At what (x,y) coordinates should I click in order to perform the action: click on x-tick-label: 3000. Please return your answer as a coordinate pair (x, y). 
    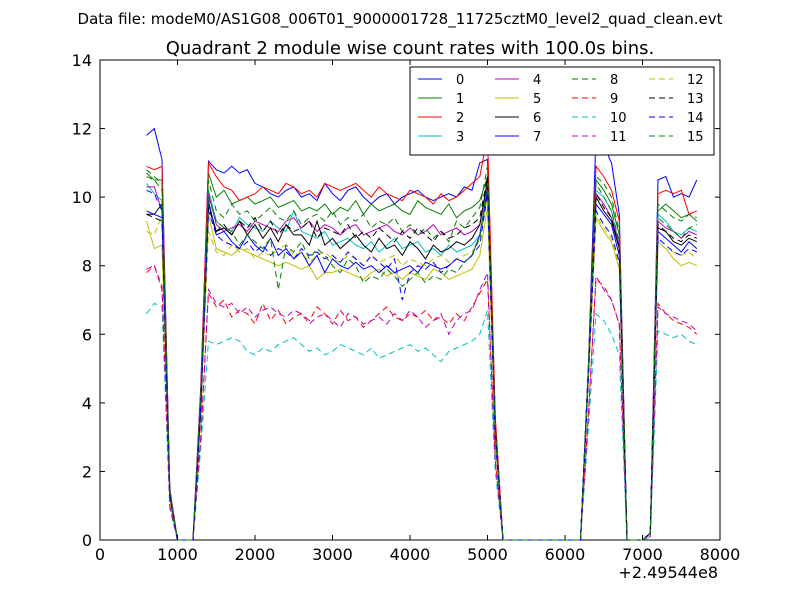
    Looking at the image, I should click on (332, 554).